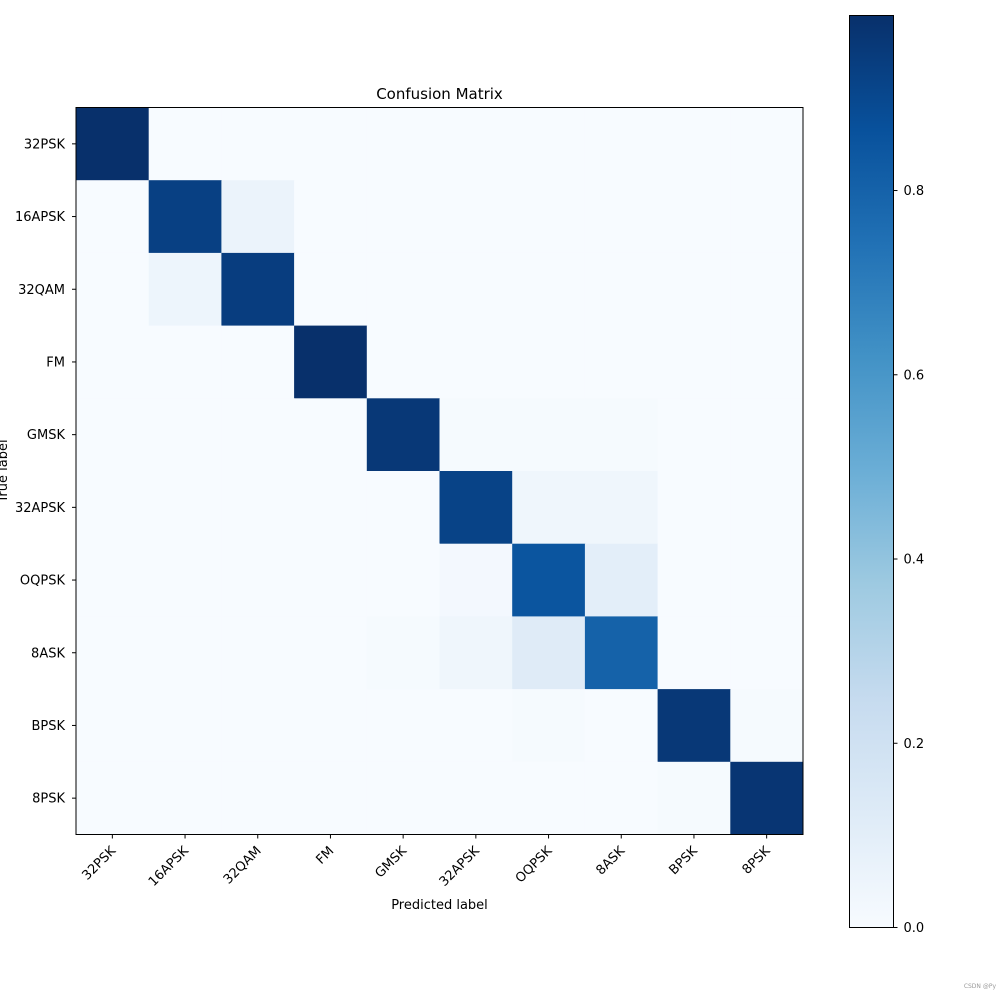 Image resolution: width=1000 pixels, height=1000 pixels. I want to click on y-tick-label: 32QAM, so click(41, 290).